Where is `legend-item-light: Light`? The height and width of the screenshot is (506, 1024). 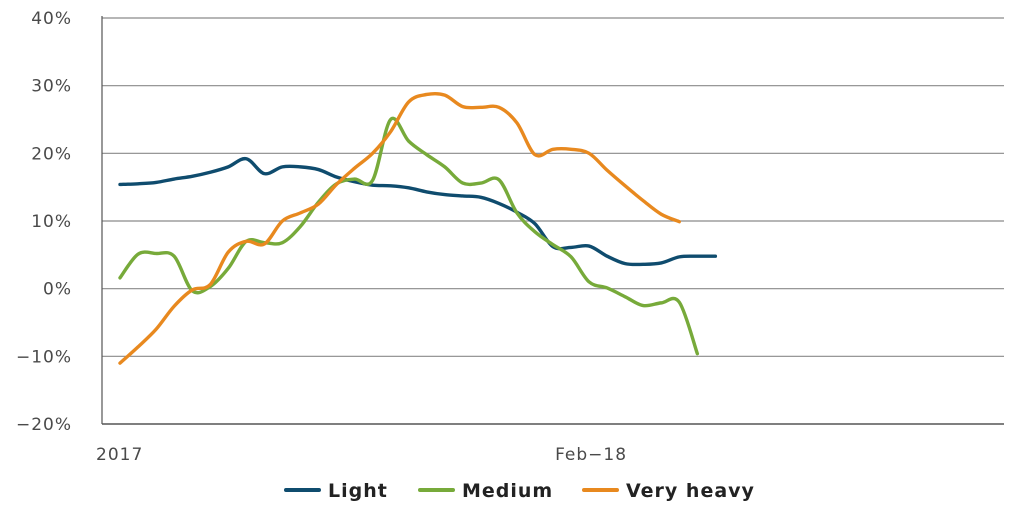
legend-item-light: Light is located at coordinates (336, 491).